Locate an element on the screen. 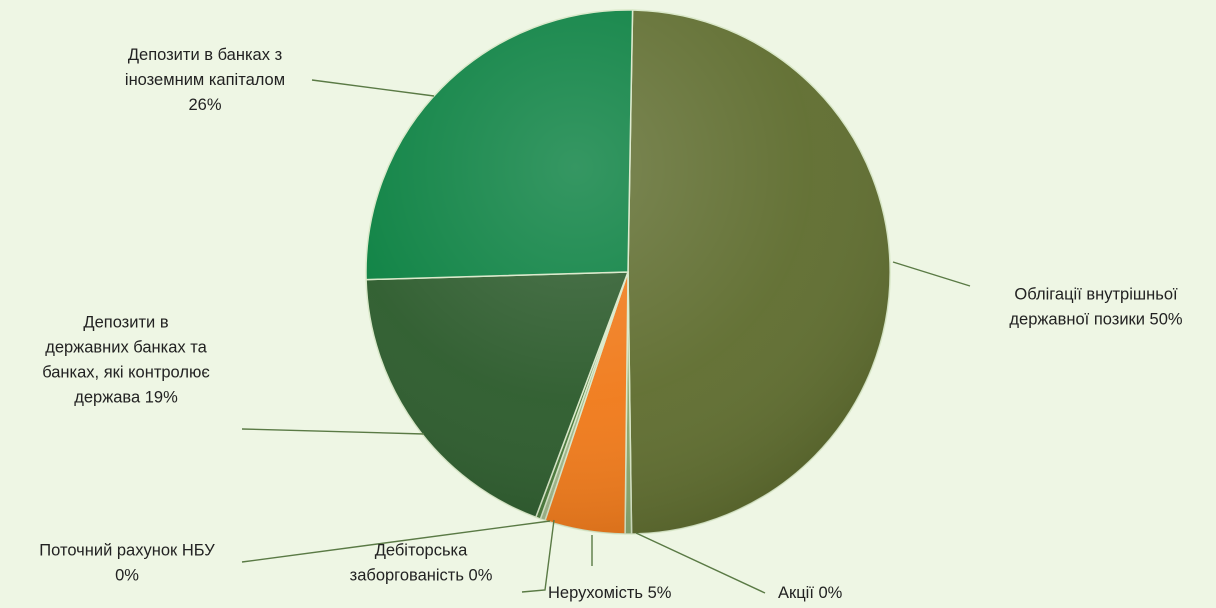 The width and height of the screenshot is (1216, 608). slice-label-0-line-0: Облігації внутрішньої is located at coordinates (1096, 295).